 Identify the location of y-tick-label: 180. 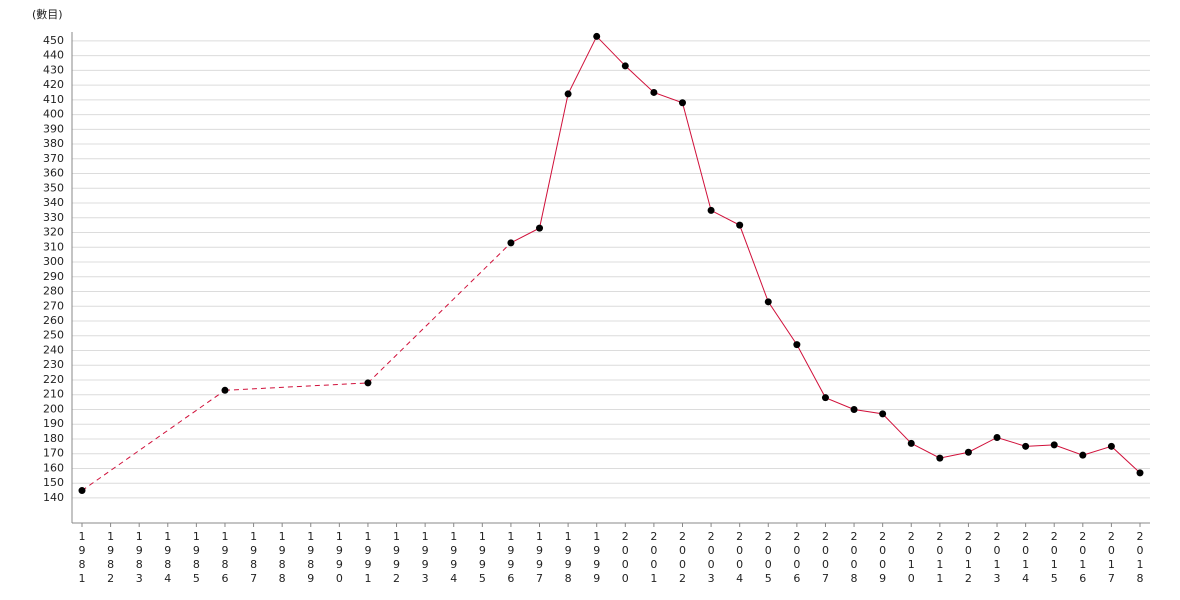
(53, 438).